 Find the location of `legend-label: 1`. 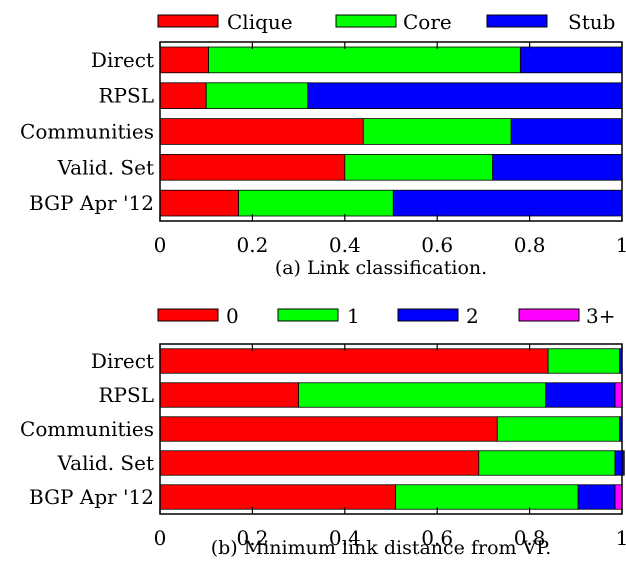

legend-label: 1 is located at coordinates (353, 316).